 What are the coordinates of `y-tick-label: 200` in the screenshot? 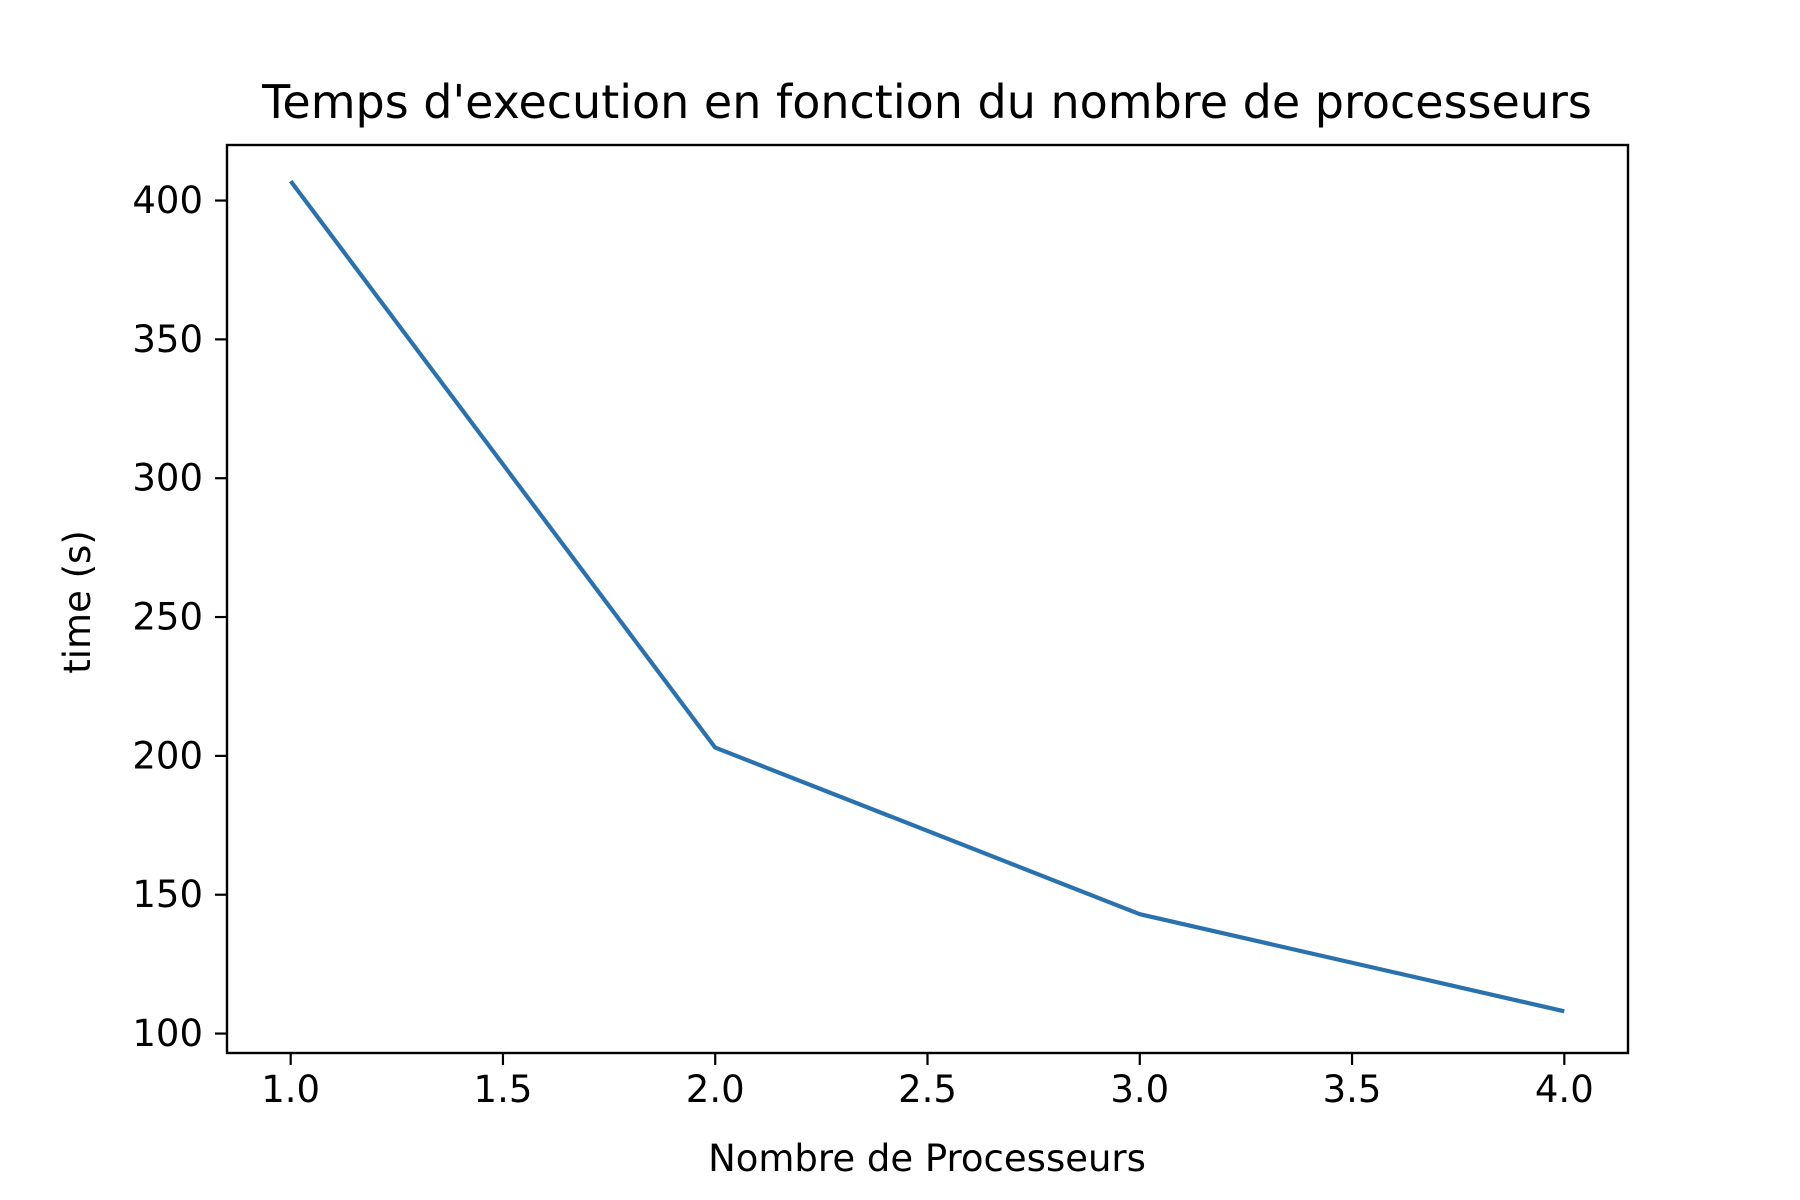 It's located at (167, 755).